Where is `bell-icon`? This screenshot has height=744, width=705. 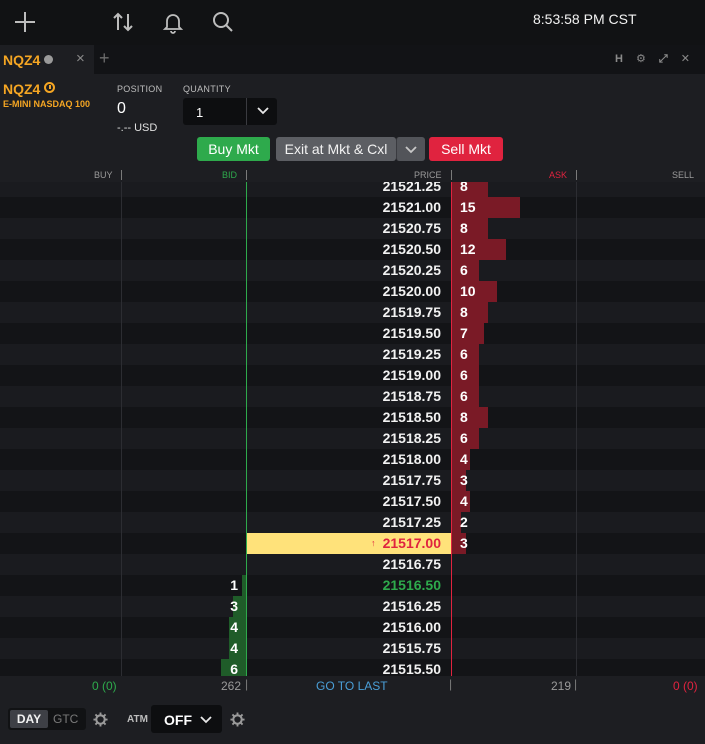
bell-icon is located at coordinates (173, 22).